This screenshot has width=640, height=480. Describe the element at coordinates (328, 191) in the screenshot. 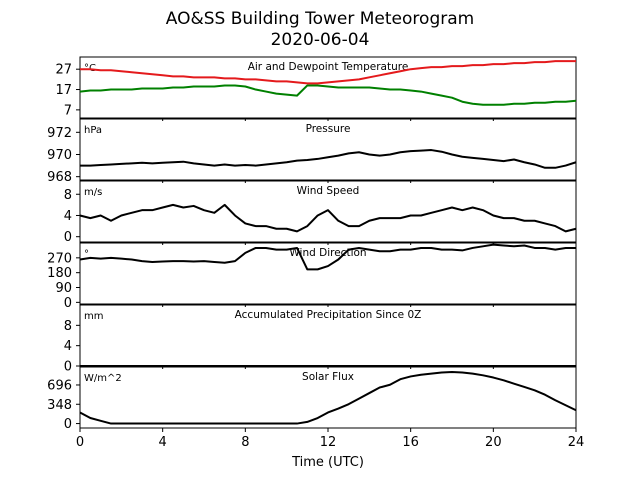

I see `panel-title: Wind Speed` at that location.